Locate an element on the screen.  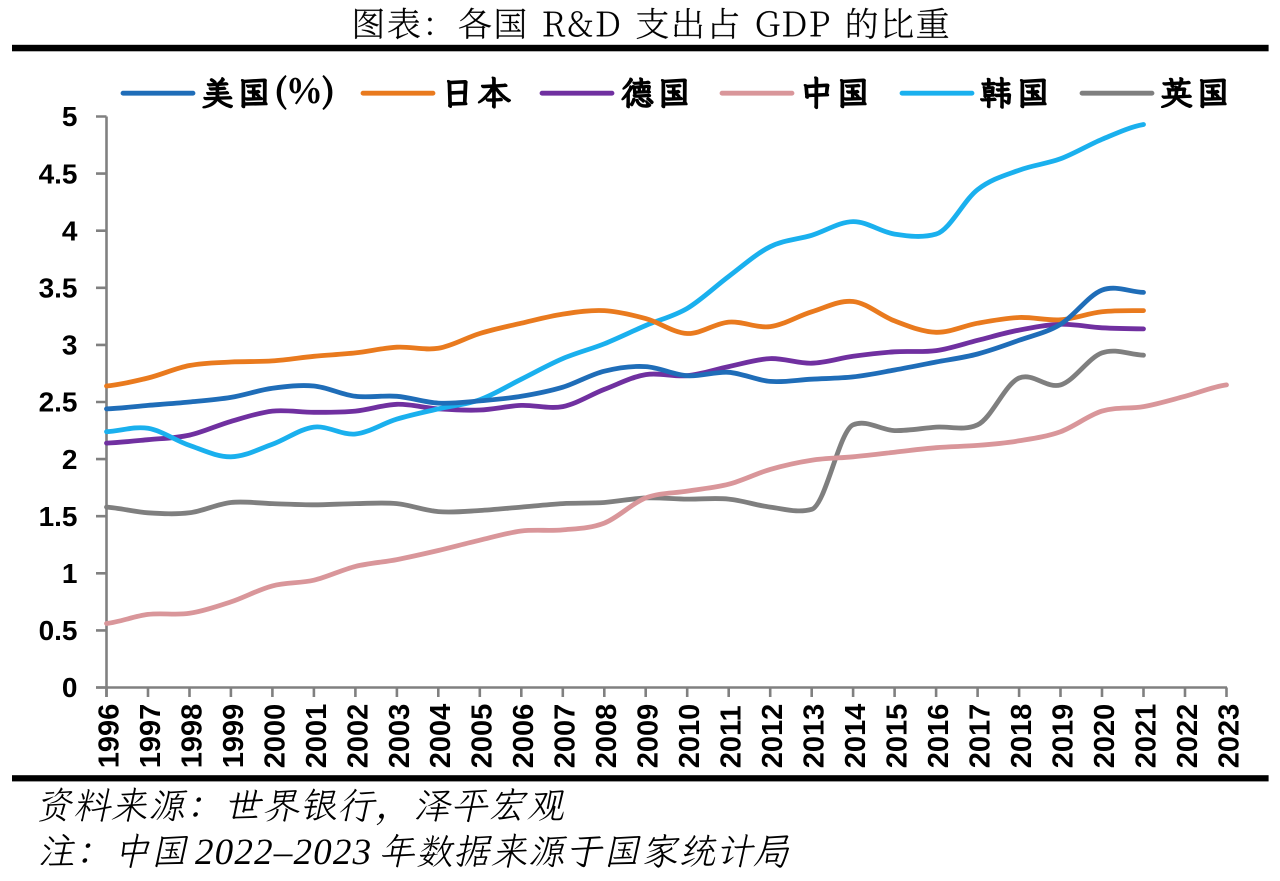
svg-text: 2011 is located at coordinates (732, 736).